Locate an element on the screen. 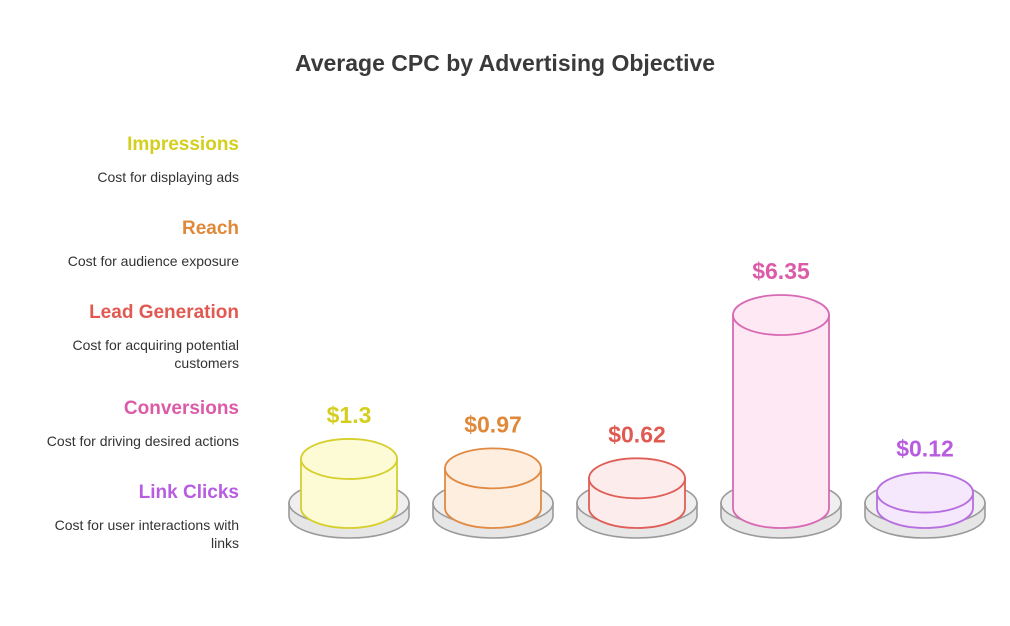 This screenshot has width=1010, height=626. bar-top-reach is located at coordinates (493, 468).